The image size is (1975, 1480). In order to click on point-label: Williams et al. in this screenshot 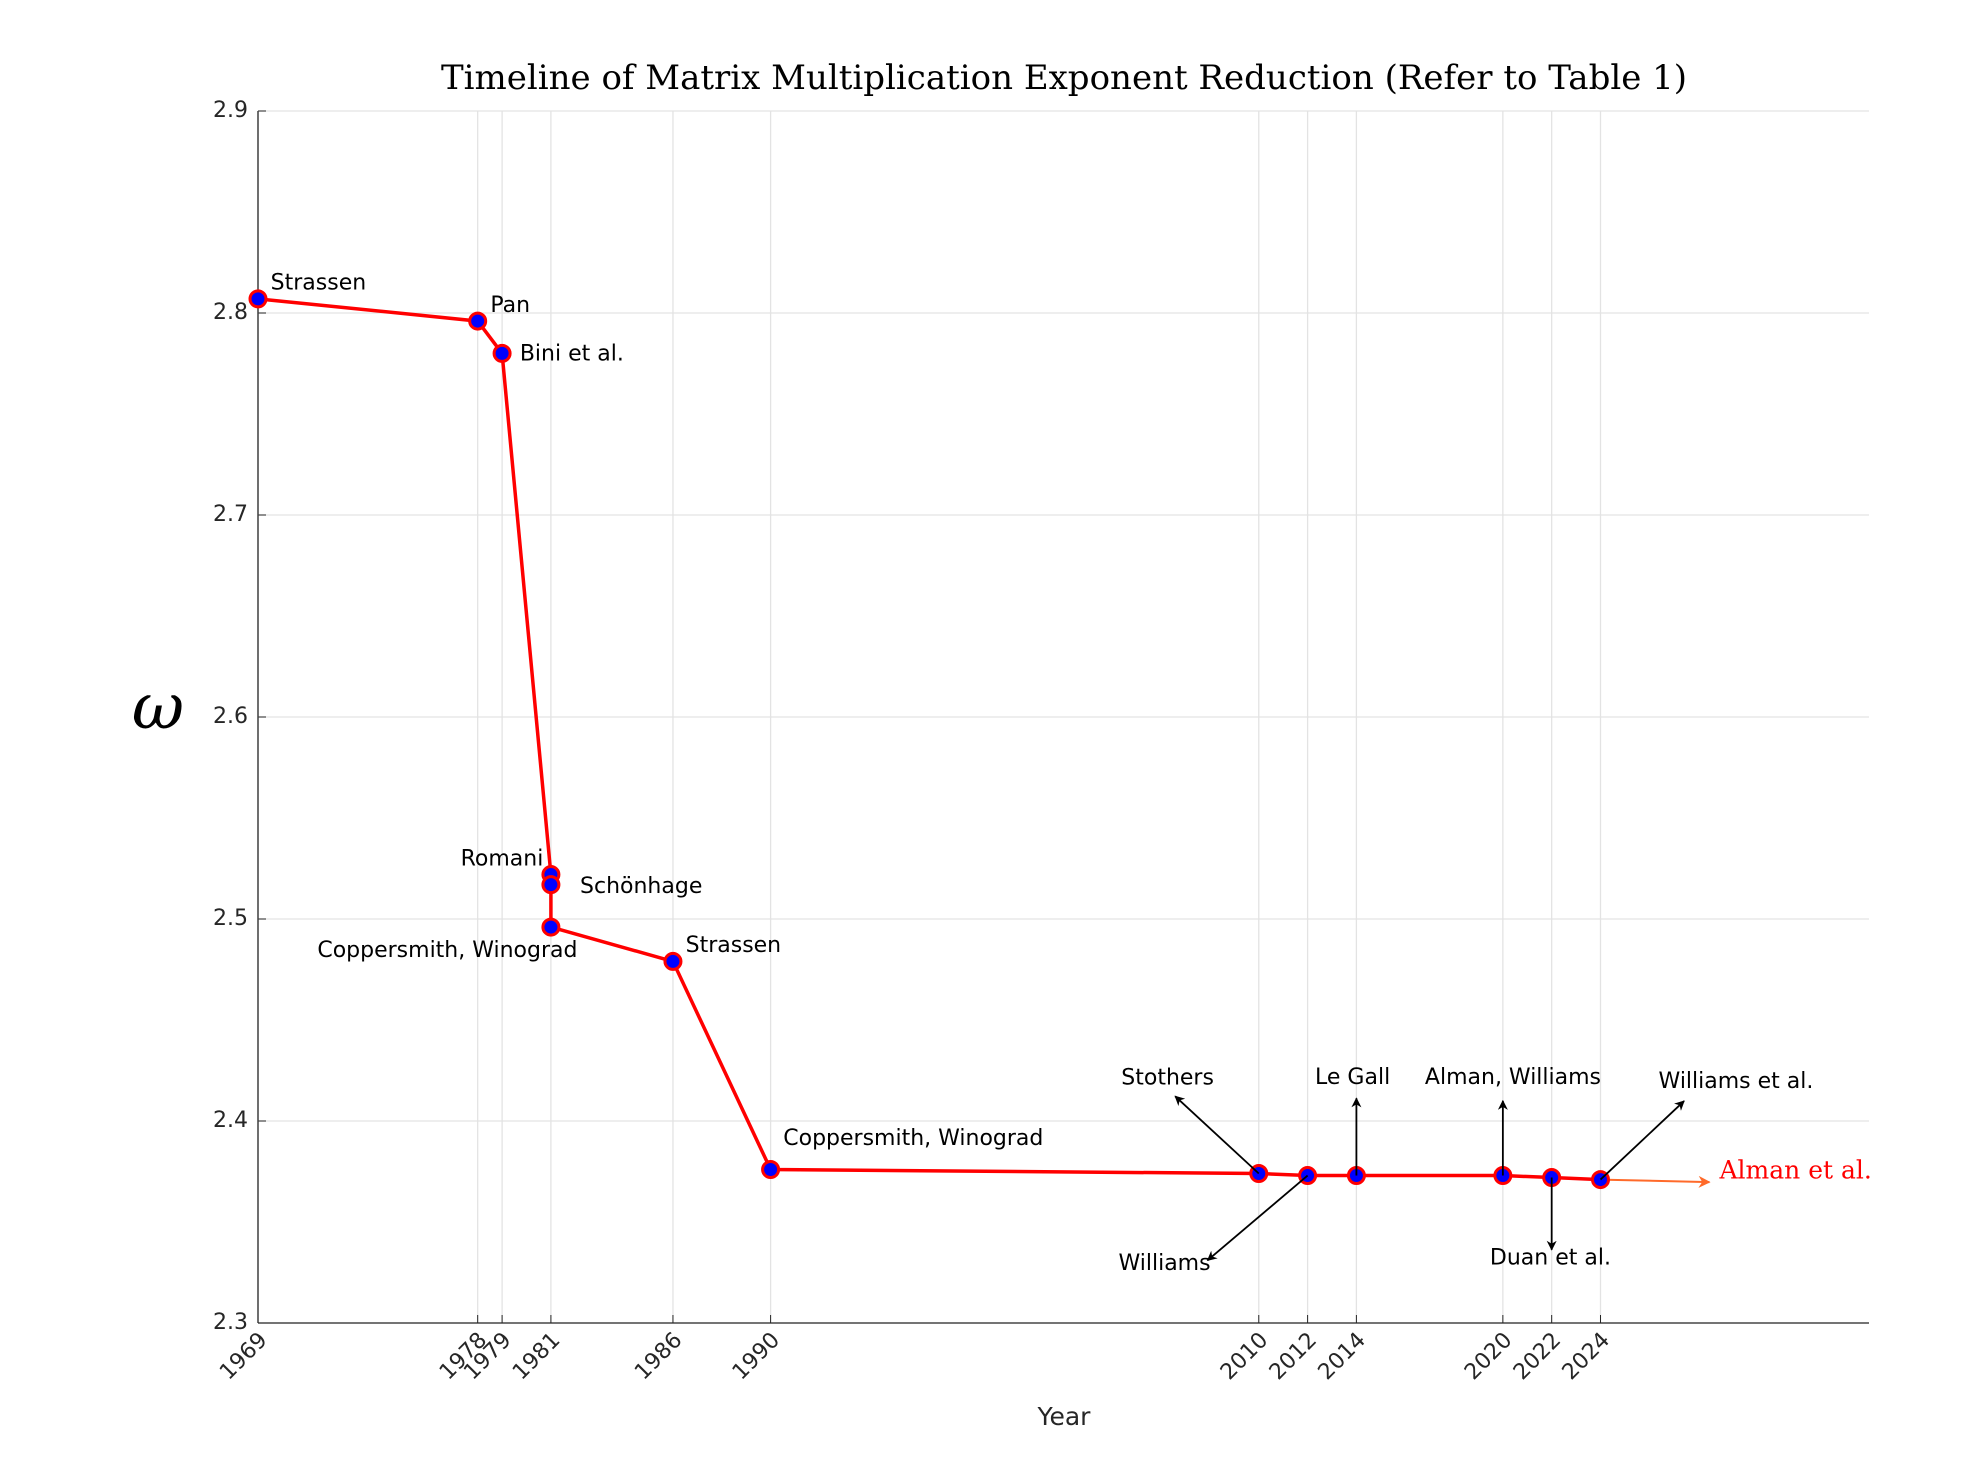, I will do `click(1736, 1081)`.